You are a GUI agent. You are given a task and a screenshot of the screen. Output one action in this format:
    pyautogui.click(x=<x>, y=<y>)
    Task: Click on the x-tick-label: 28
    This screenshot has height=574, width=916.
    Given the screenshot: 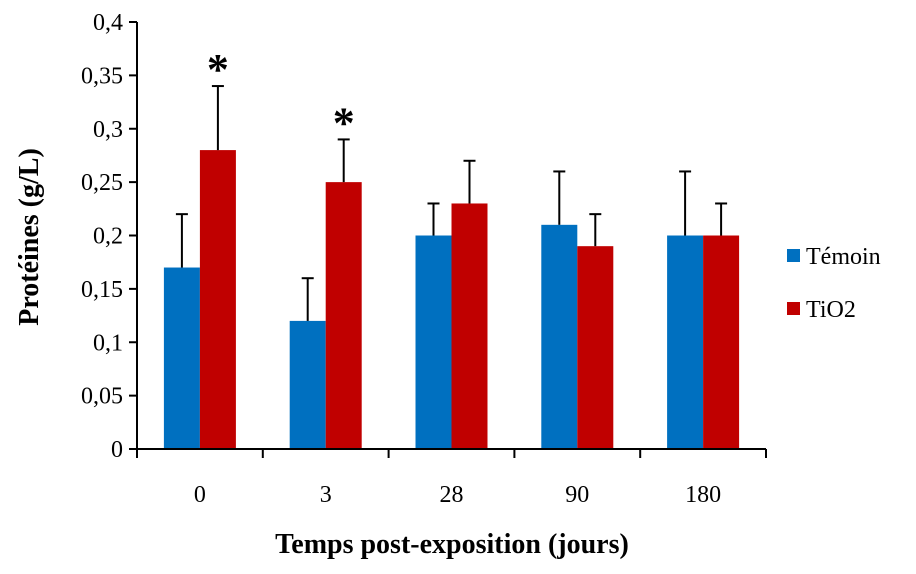 What is the action you would take?
    pyautogui.click(x=452, y=495)
    